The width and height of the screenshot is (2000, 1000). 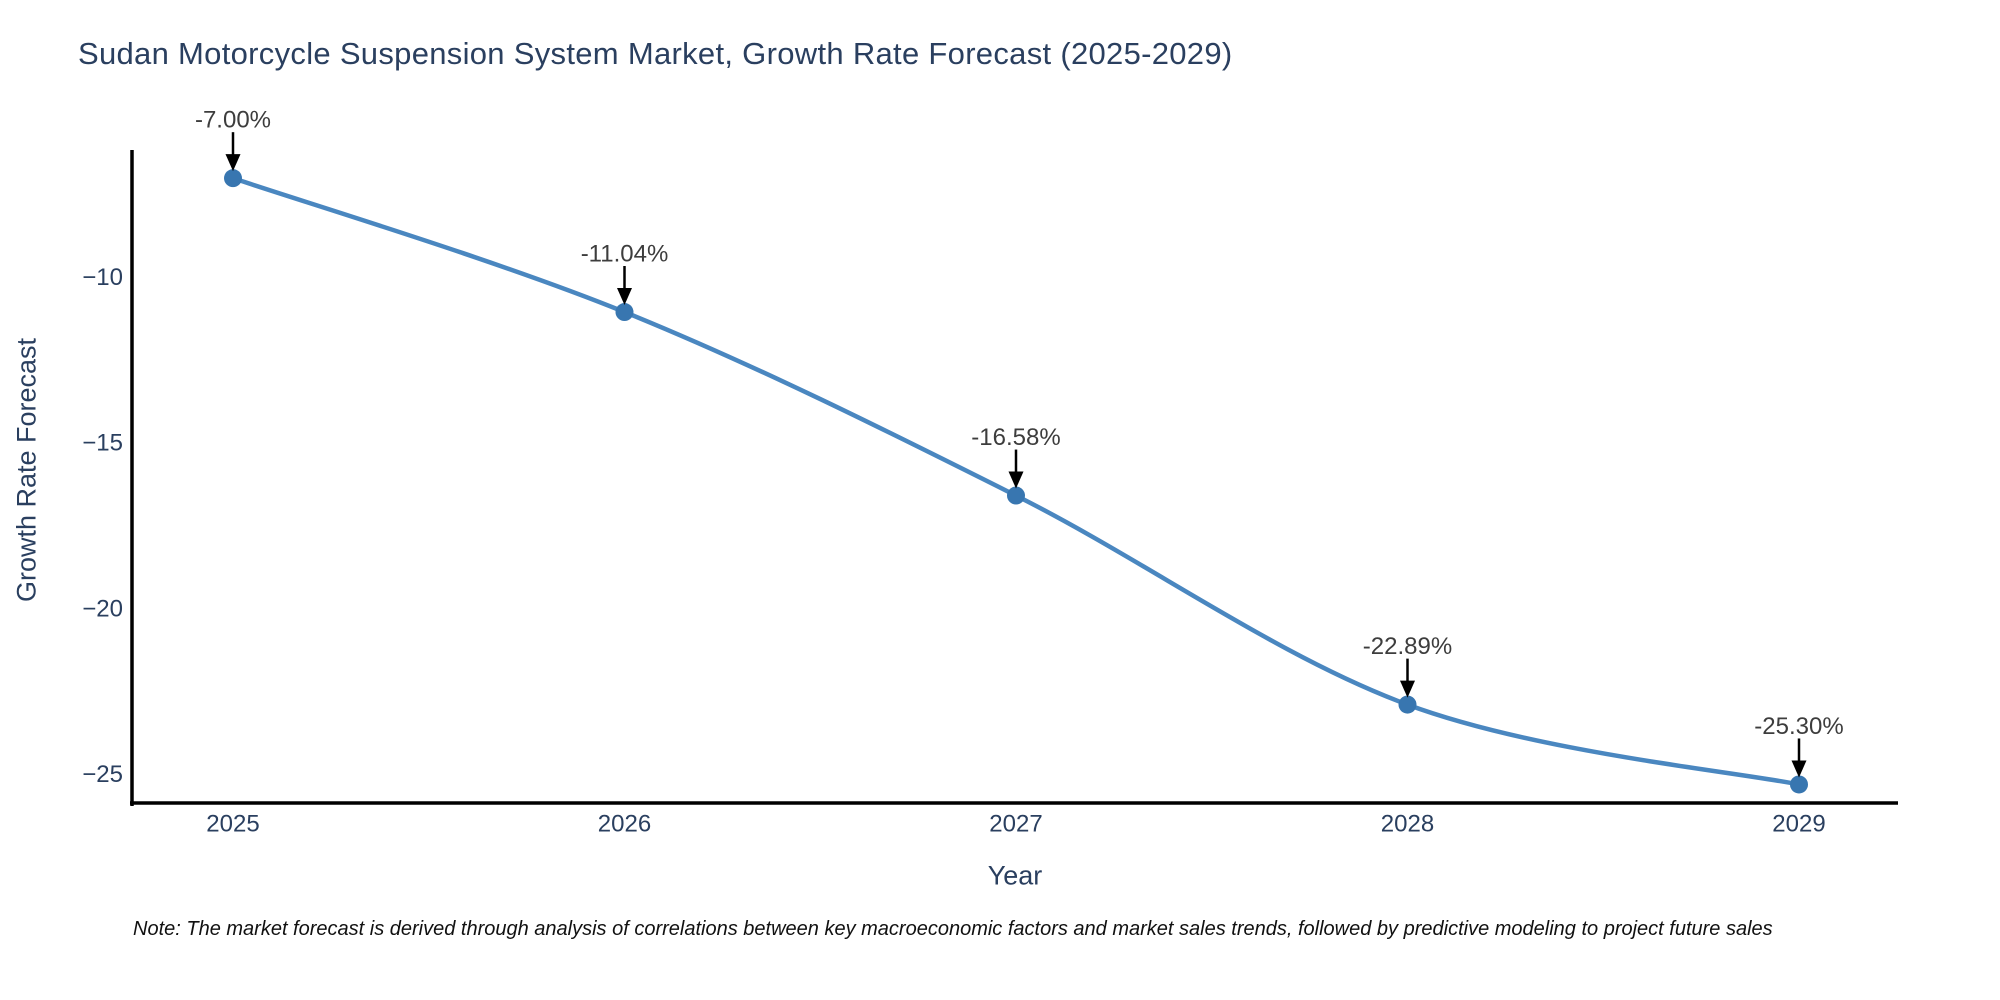 What do you see at coordinates (1015, 437) in the screenshot?
I see `point-annotation: -16.58%` at bounding box center [1015, 437].